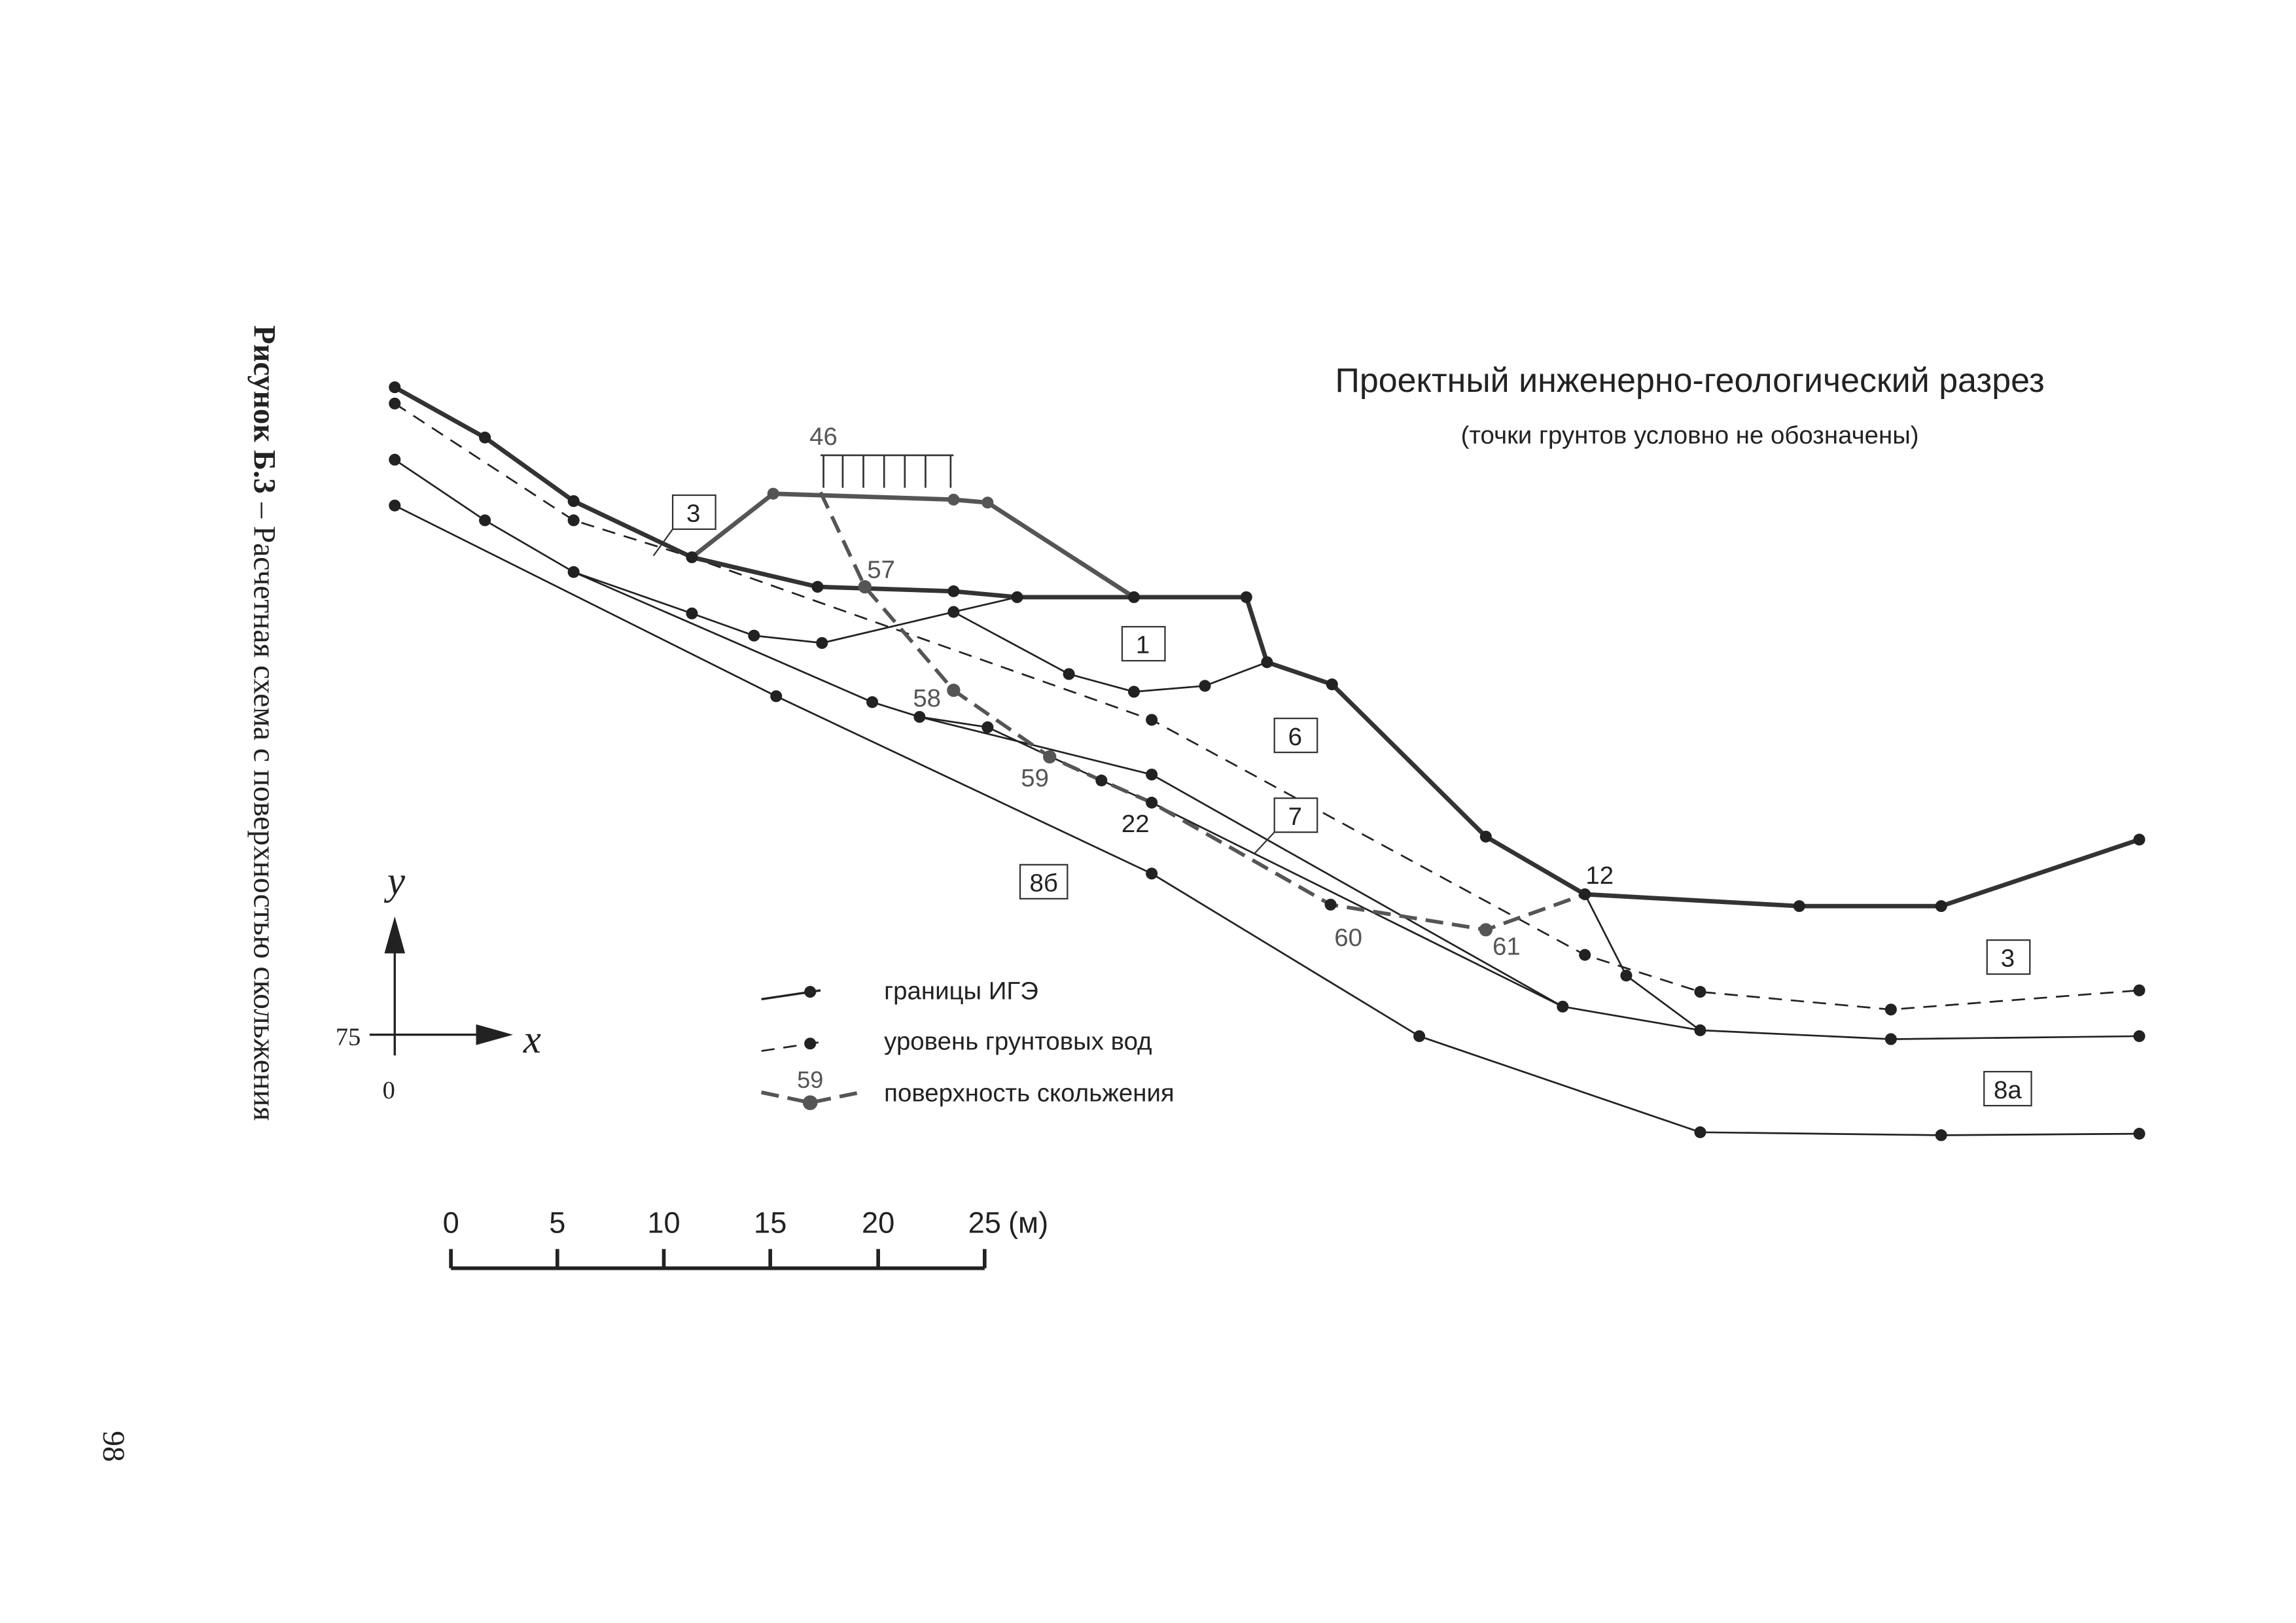 The width and height of the screenshot is (2296, 1623). I want to click on subtitle: (точки грунтов условно не обозначены), so click(1690, 435).